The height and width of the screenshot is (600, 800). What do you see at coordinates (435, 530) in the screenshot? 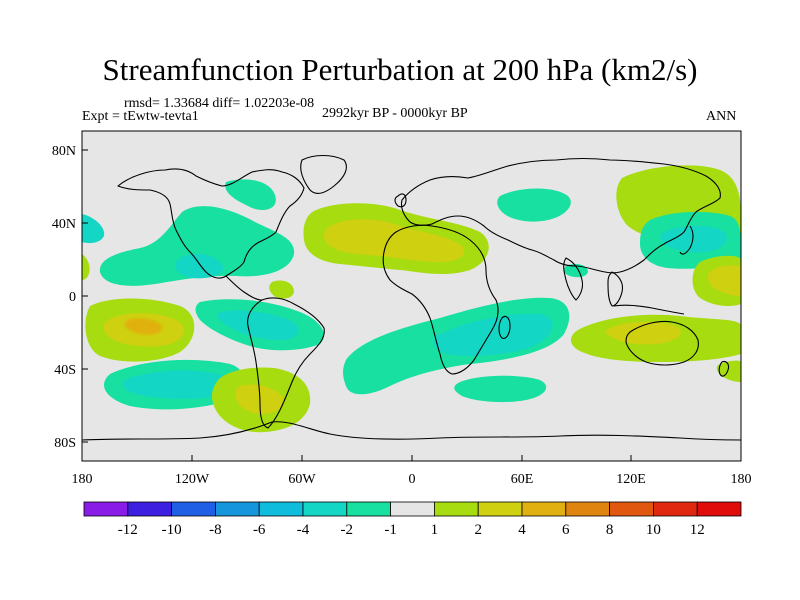
I see `colorbar-label: 1` at bounding box center [435, 530].